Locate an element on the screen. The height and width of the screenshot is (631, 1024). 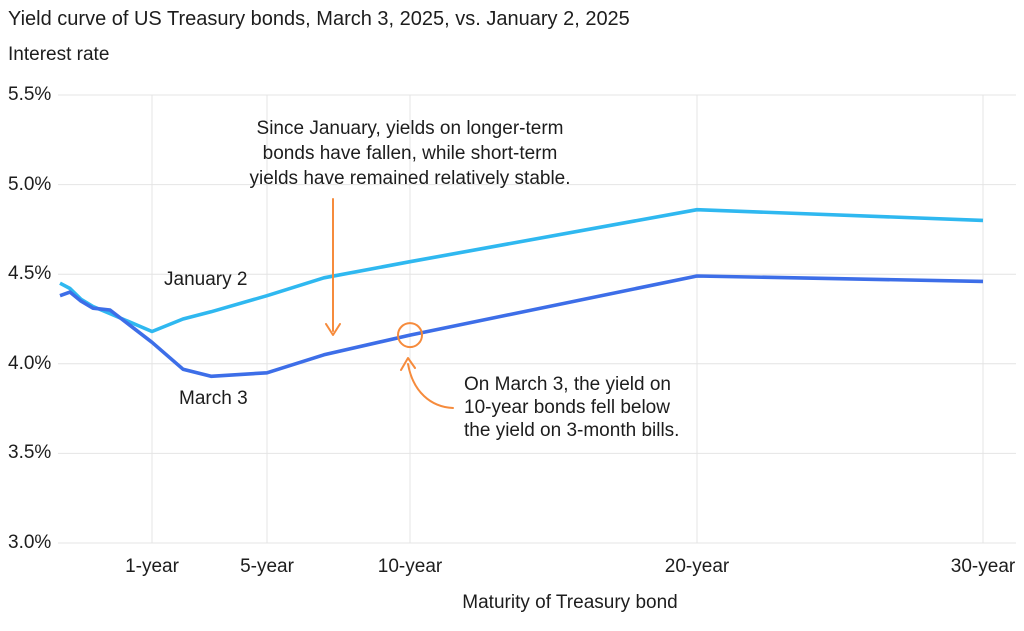
highlight-circle is located at coordinates (410, 335).